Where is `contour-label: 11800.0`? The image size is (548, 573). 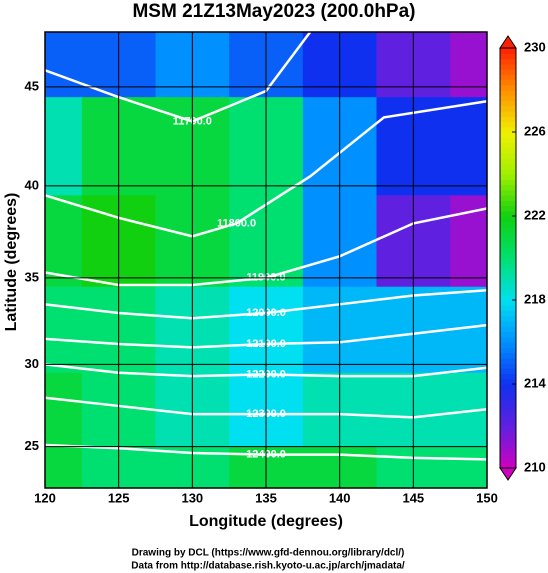
contour-label: 11800.0 is located at coordinates (236, 223).